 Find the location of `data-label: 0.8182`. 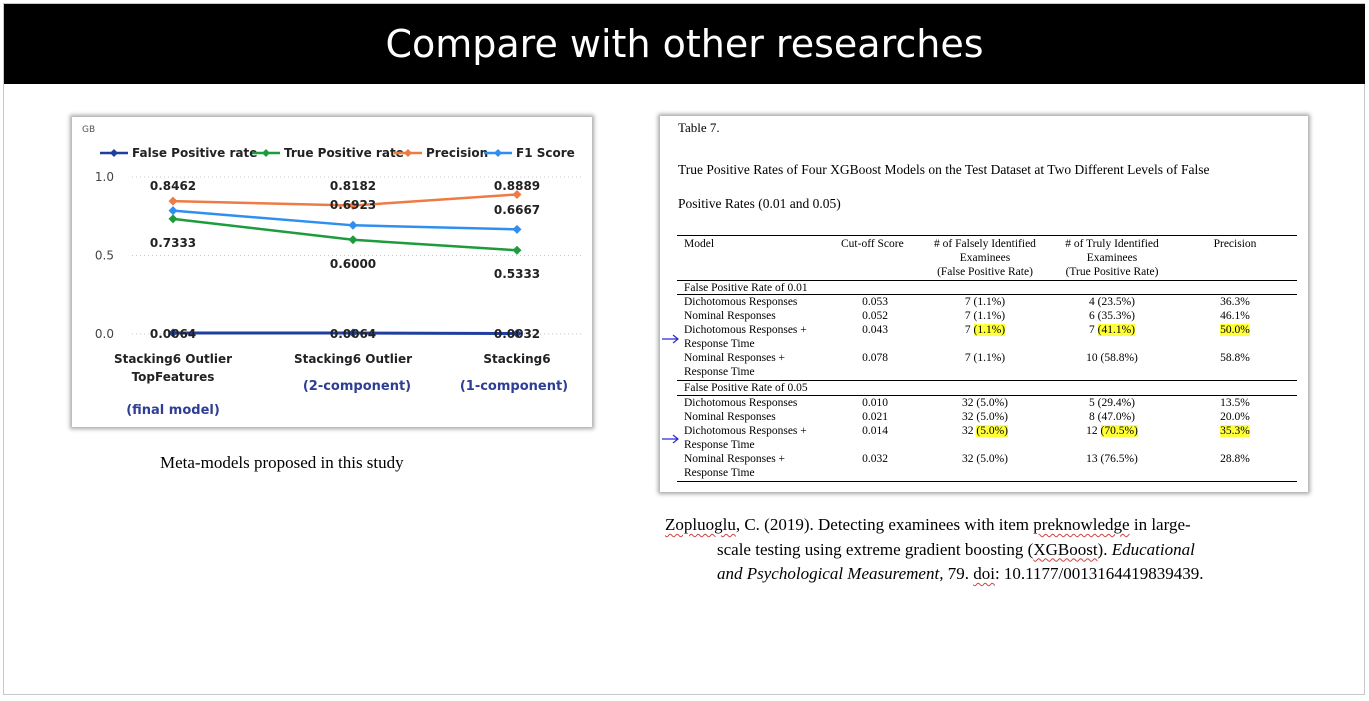

data-label: 0.8182 is located at coordinates (353, 186).